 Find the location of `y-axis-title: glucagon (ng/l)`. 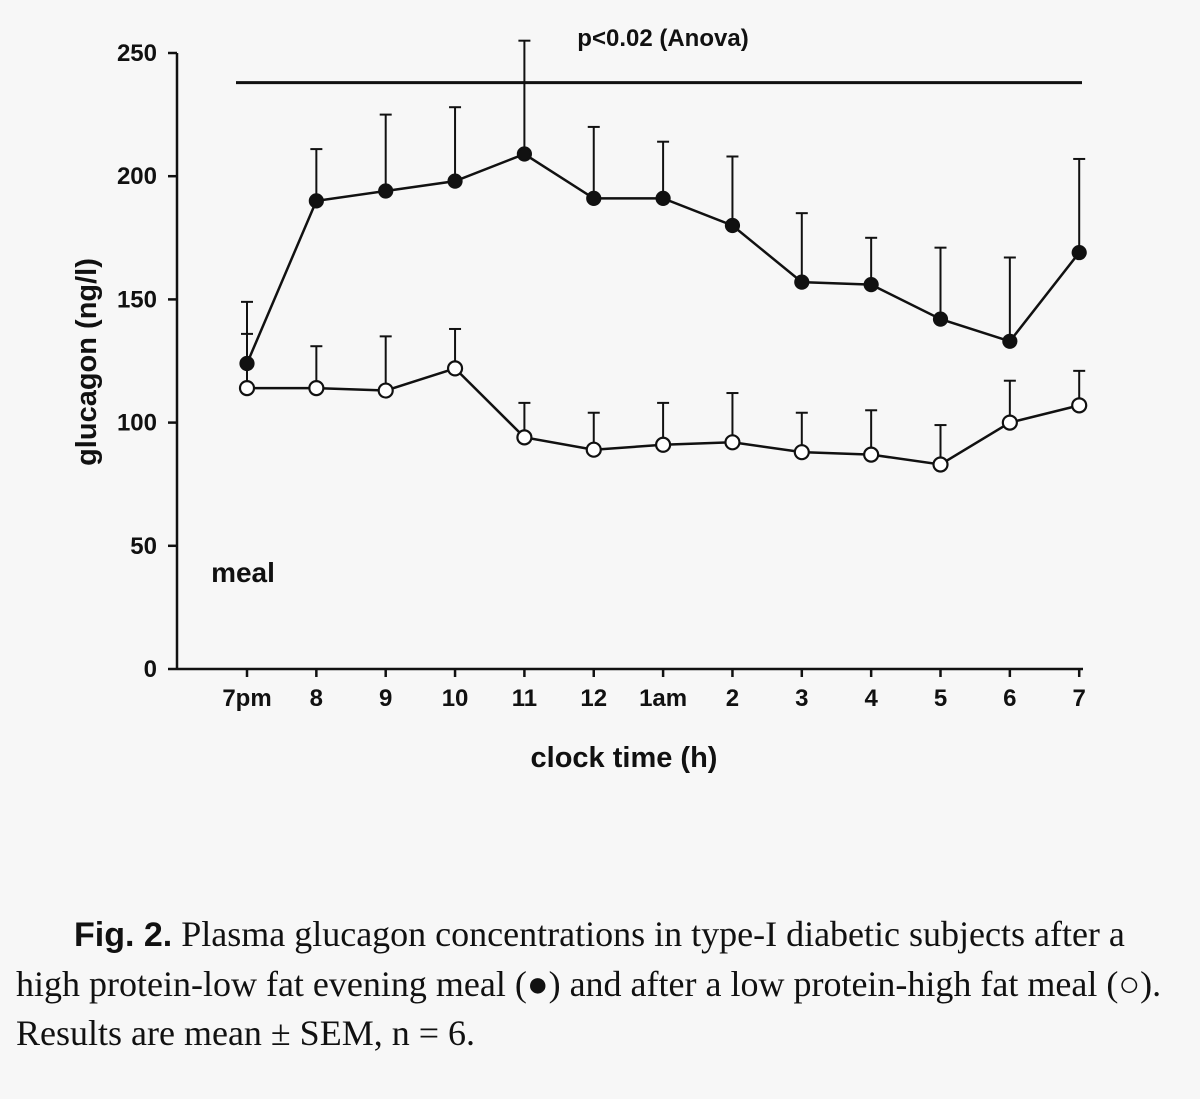

y-axis-title: glucagon (ng/l) is located at coordinates (87, 362).